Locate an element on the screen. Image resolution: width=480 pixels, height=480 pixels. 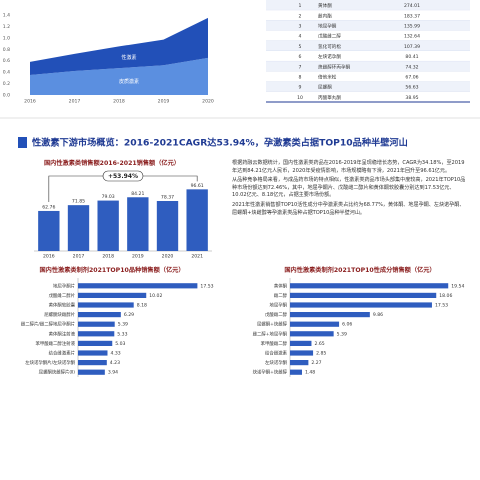
chart-title: 国内性激素类制剂2021TOP10性成分销售额（亿元） is located at coordinates (359, 270).